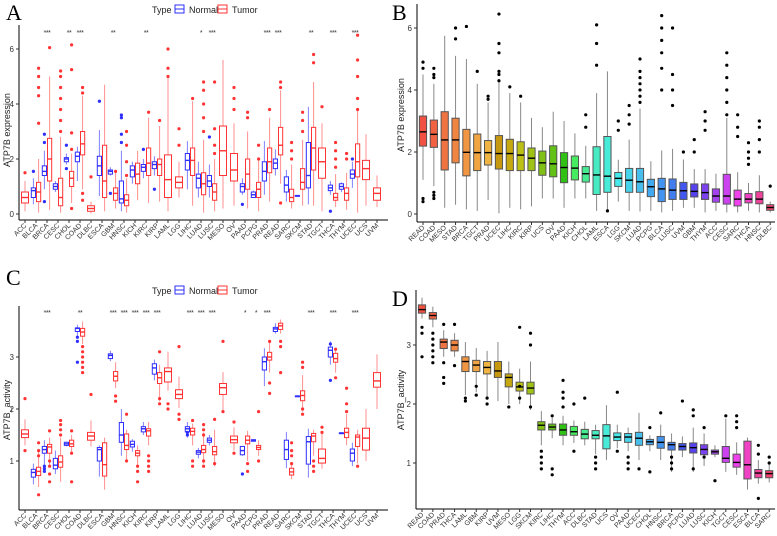 The height and width of the screenshot is (536, 777). What do you see at coordinates (423, 127) in the screenshot?
I see `box-read` at bounding box center [423, 127].